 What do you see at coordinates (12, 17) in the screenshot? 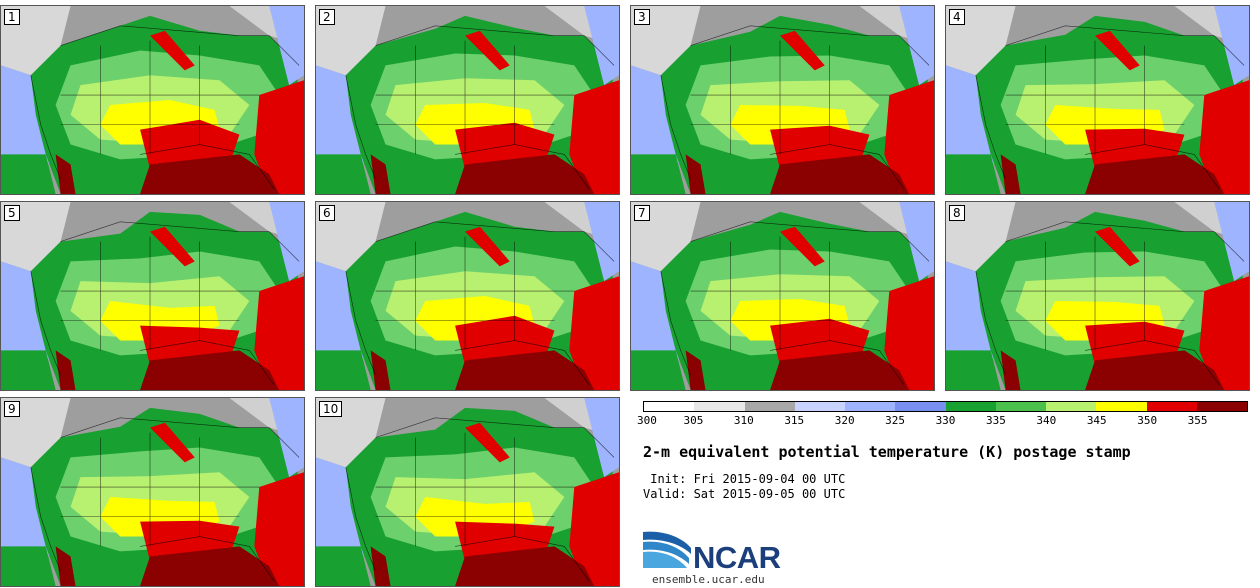
I see `panel-label: 1` at bounding box center [12, 17].